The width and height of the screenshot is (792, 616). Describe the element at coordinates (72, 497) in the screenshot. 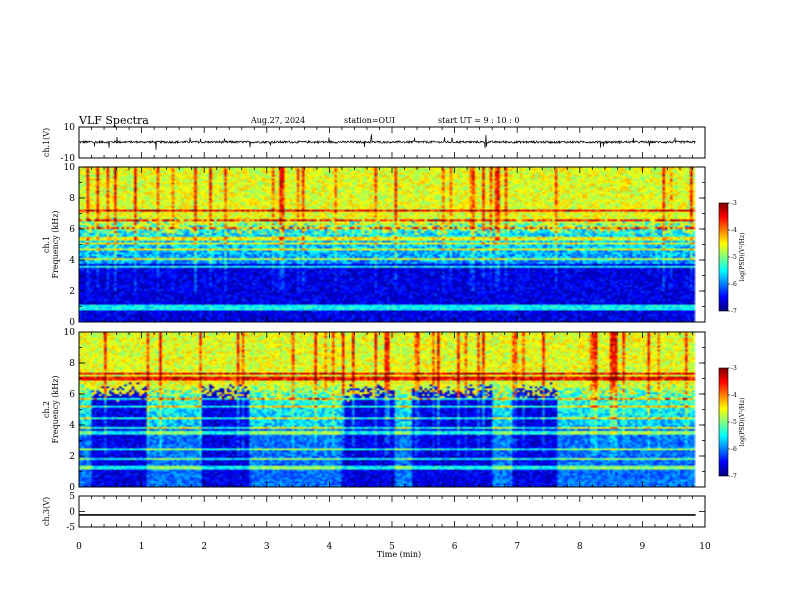

I see `ch3-waveform-tick-label: 5` at that location.